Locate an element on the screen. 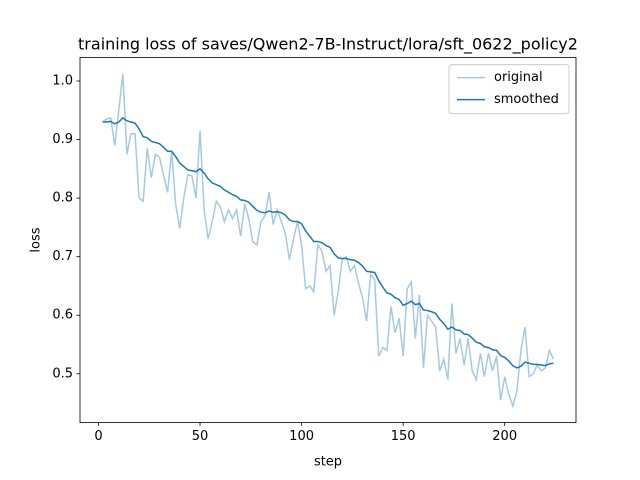  x-tick-label: 100 is located at coordinates (301, 436).